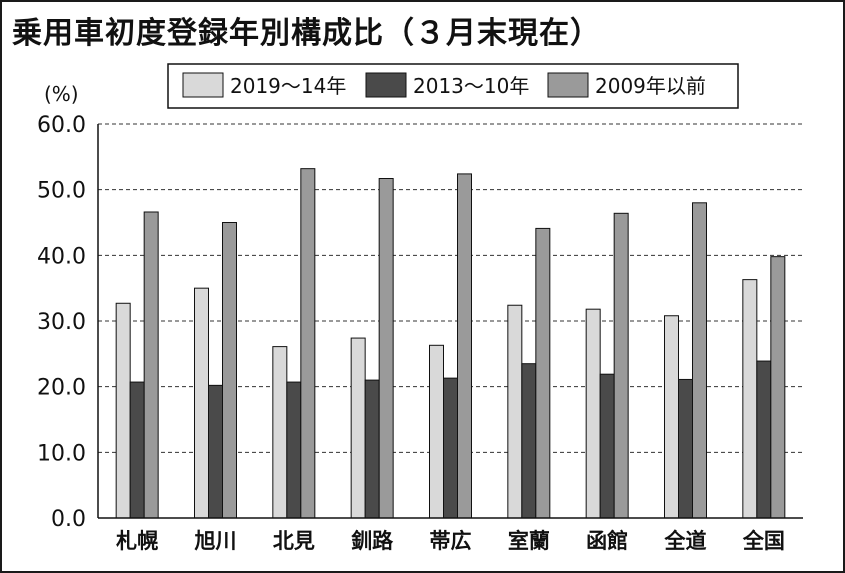  Describe the element at coordinates (763, 541) in the screenshot. I see `x-tick-label: 全国` at that location.